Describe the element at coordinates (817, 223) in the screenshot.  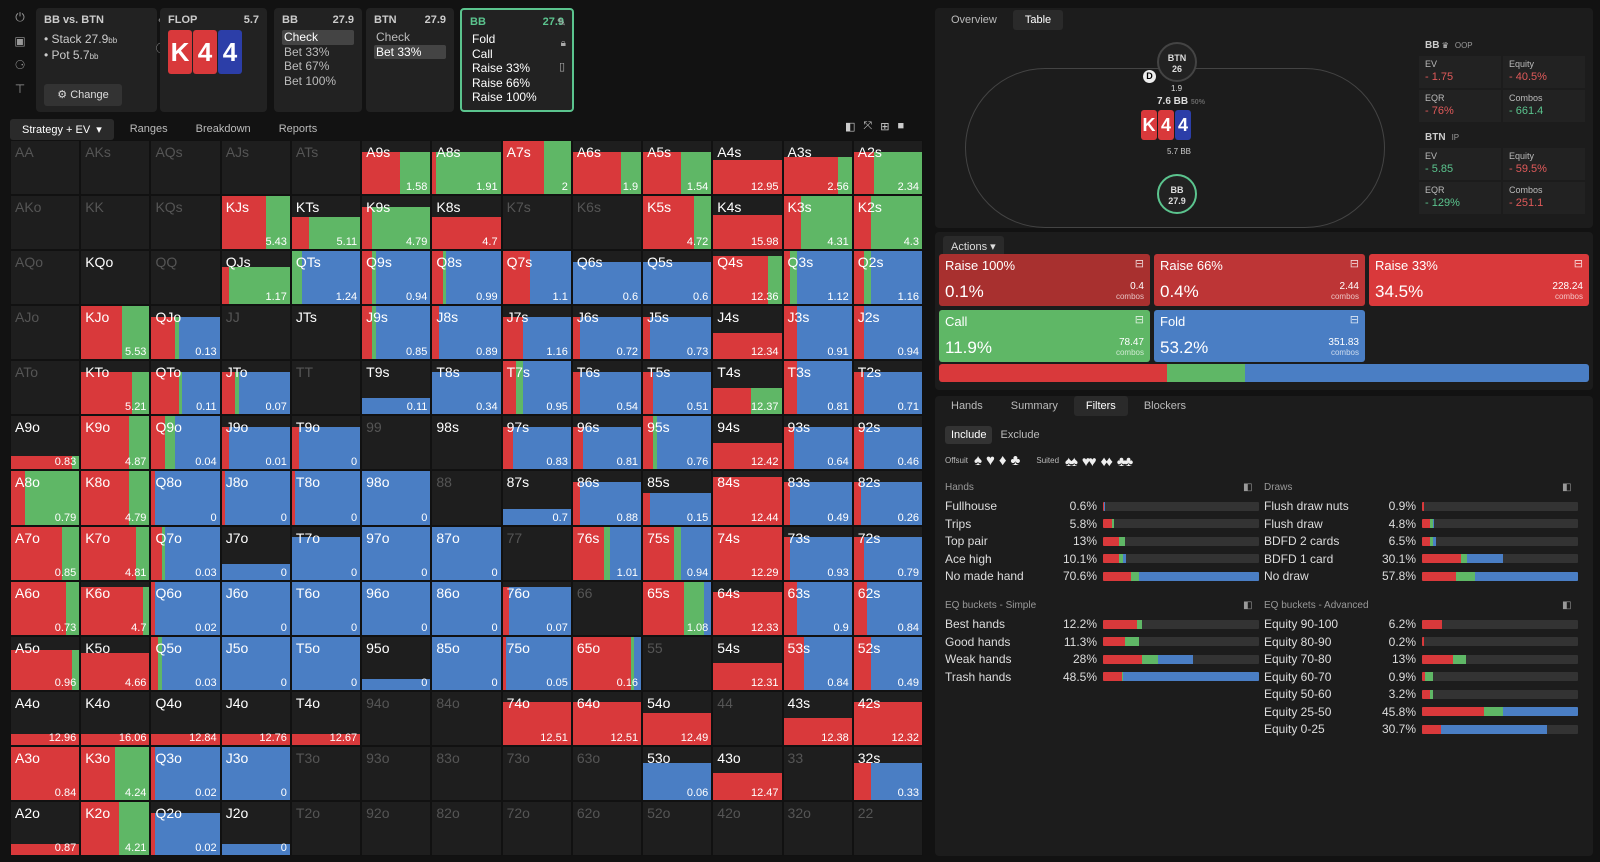
I see `hand-cell: K3s 4.31` at that location.